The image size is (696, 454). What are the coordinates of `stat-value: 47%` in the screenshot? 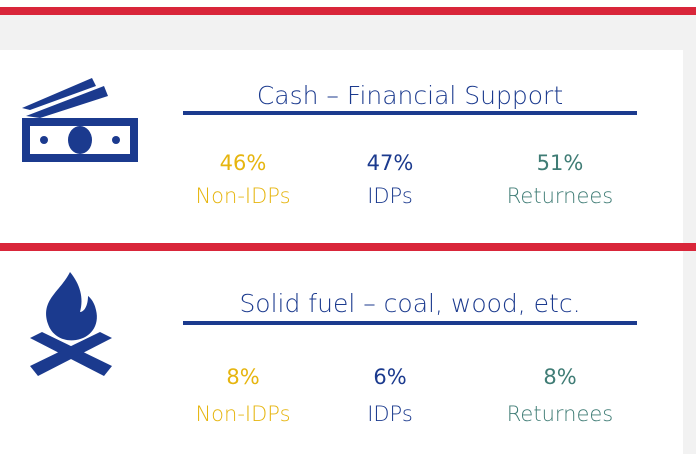 It's located at (390, 163).